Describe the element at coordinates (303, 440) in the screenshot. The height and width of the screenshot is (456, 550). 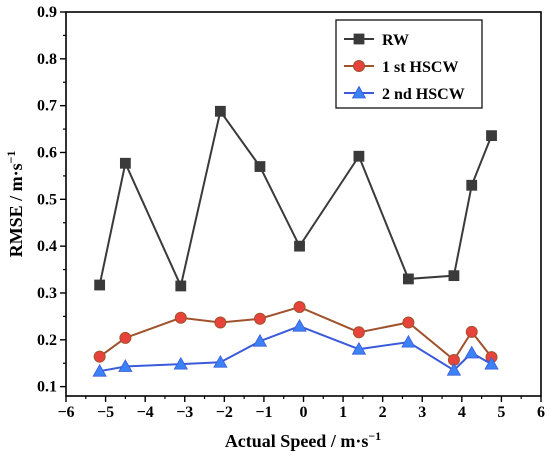
I see `x-axis-title: Actual Speed / m·s−1` at that location.